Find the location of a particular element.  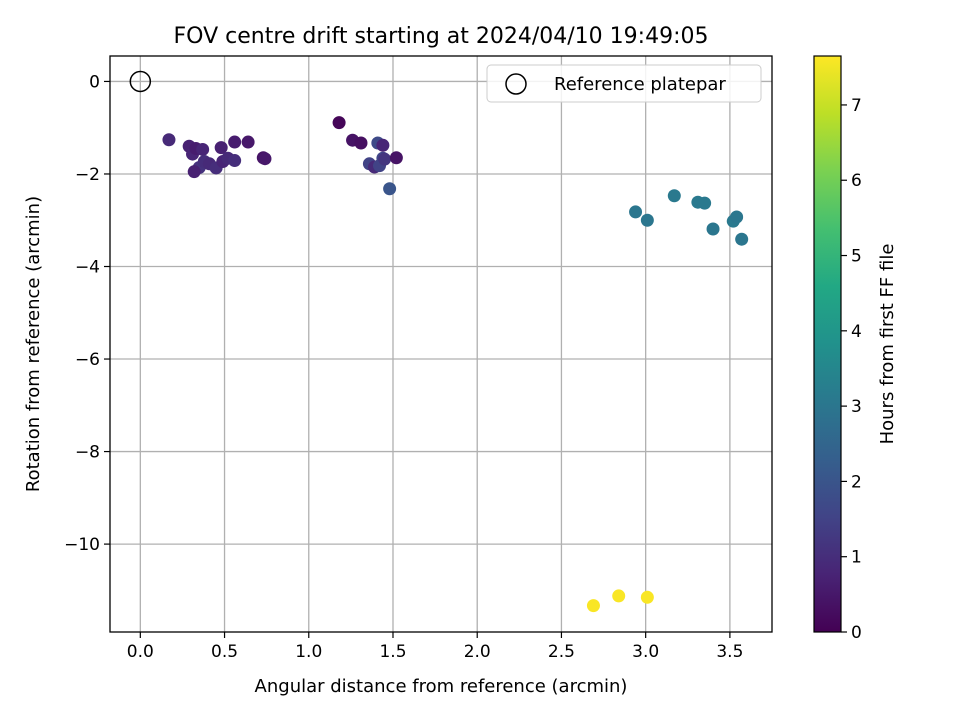

legend-marker is located at coordinates (516, 84).